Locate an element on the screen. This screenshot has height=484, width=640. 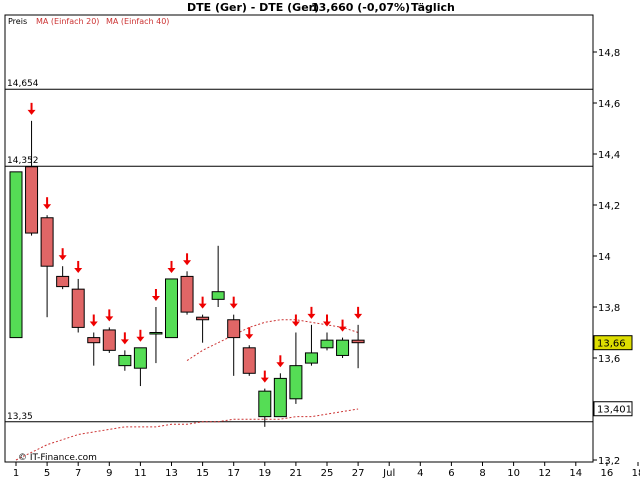
legend-ma20: MA (Einfach 20) is located at coordinates (67, 21).